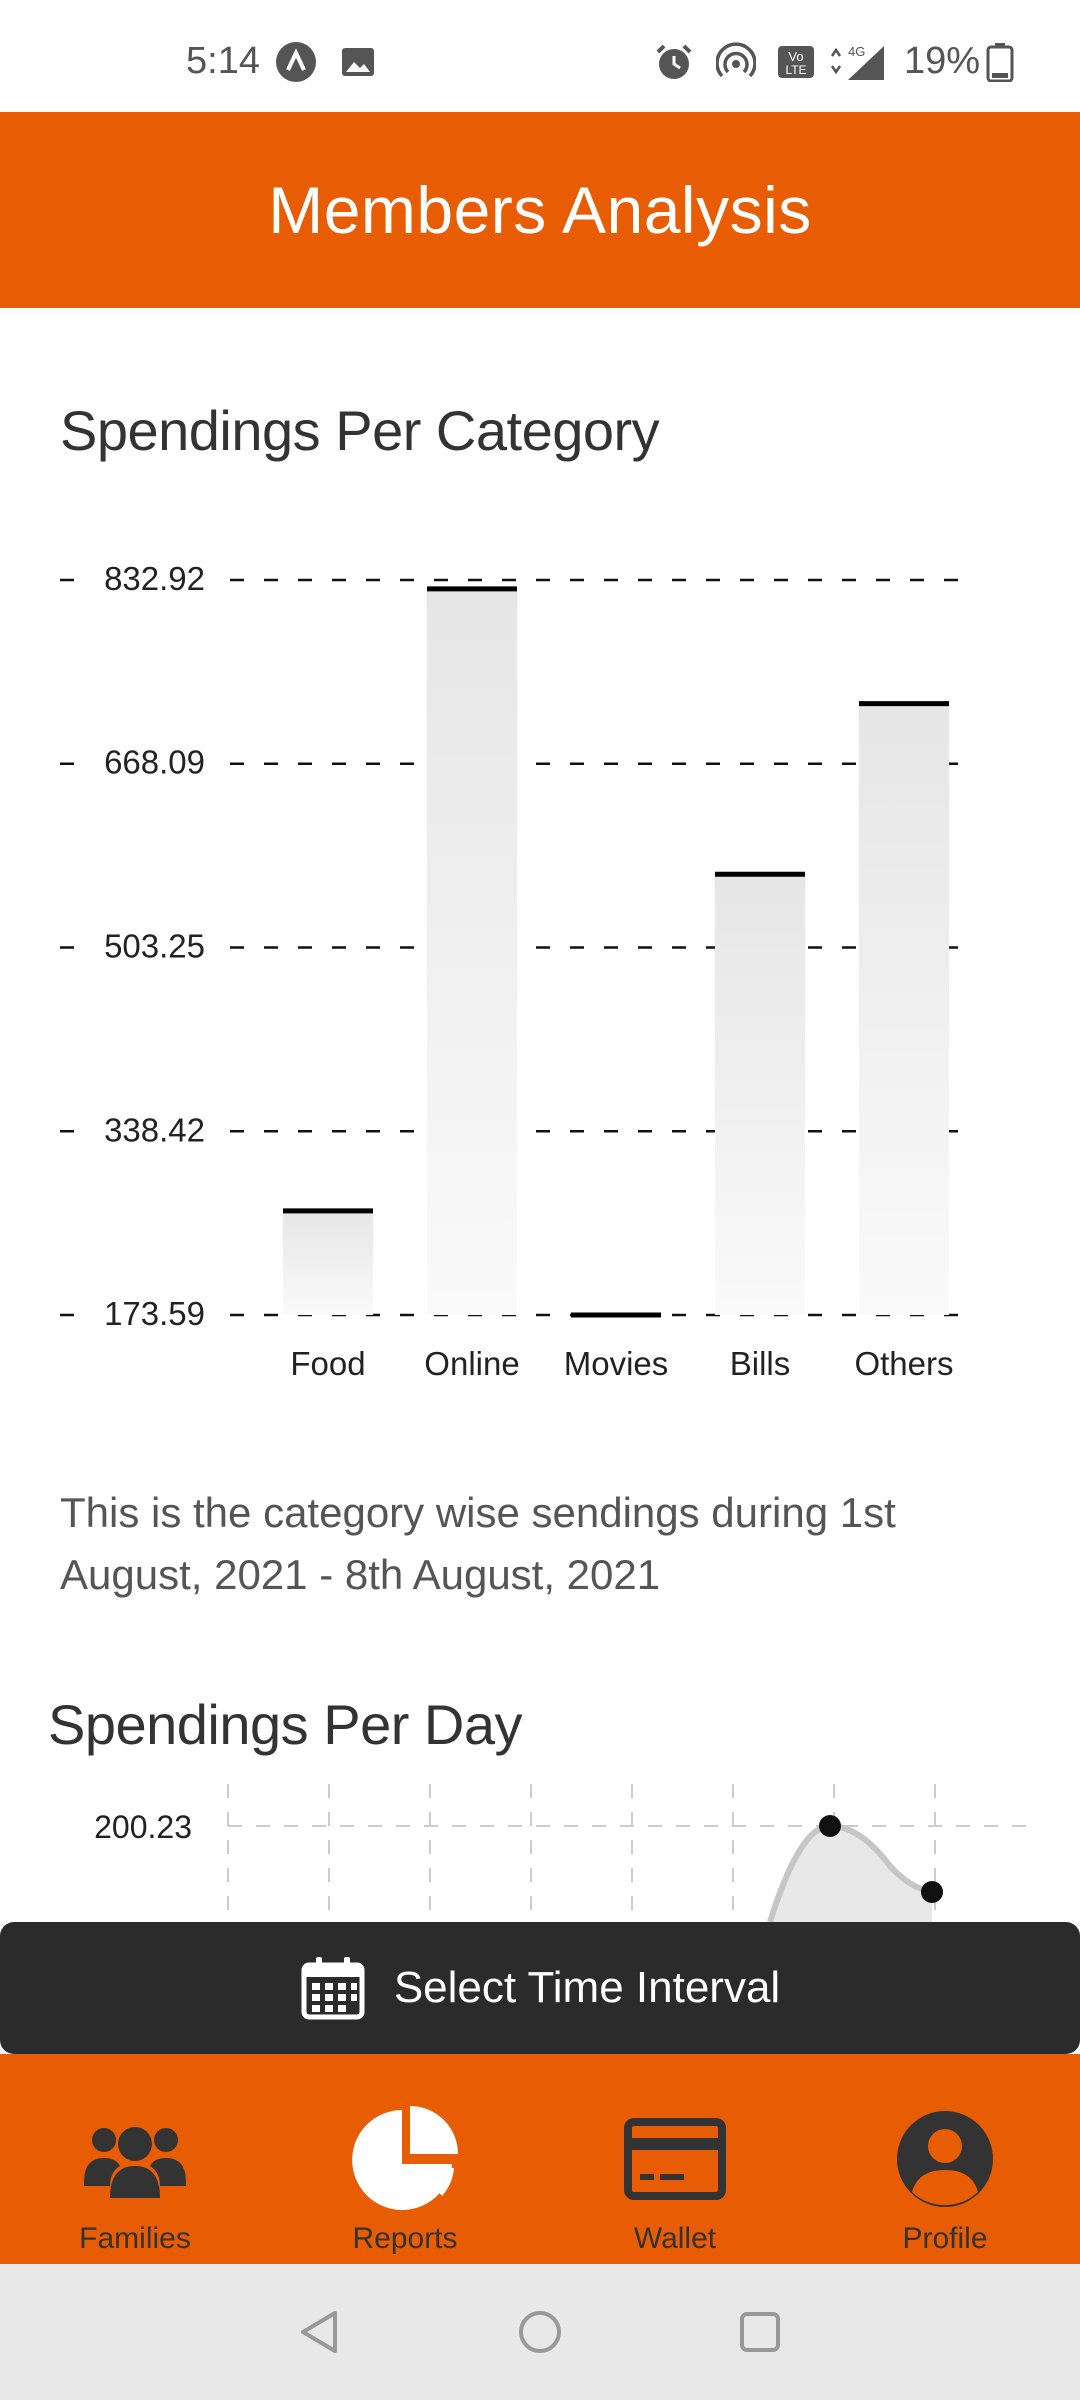 The width and height of the screenshot is (1080, 2400). I want to click on bottom-navigation: Families Reports Wallet Profile, so click(540, 2159).